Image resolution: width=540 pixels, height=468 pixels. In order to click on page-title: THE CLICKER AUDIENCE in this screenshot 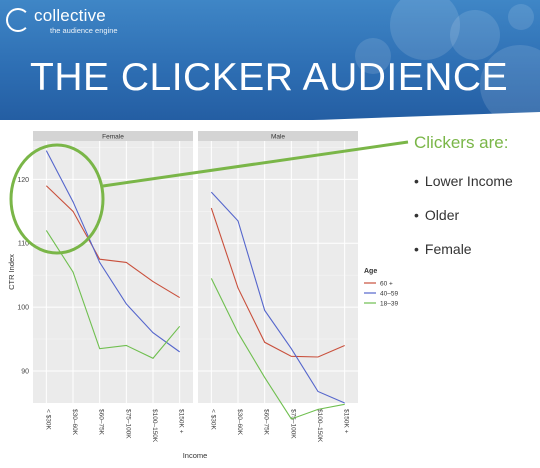, I will do `click(269, 77)`.